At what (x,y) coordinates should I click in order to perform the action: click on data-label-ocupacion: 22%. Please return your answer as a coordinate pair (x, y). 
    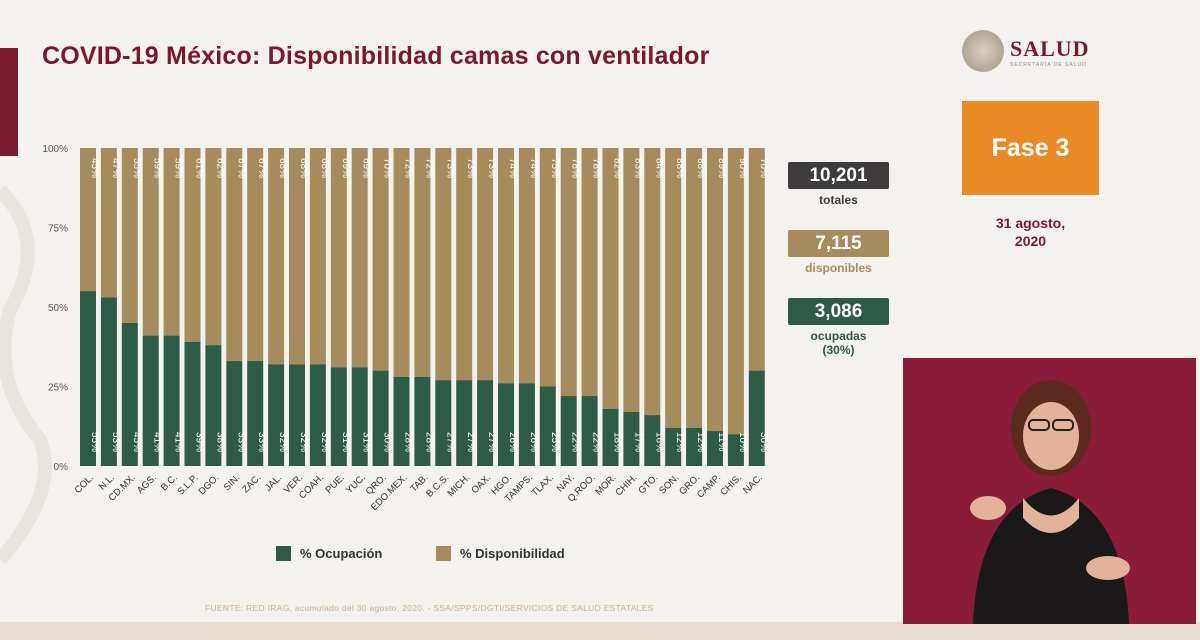
    Looking at the image, I should click on (575, 442).